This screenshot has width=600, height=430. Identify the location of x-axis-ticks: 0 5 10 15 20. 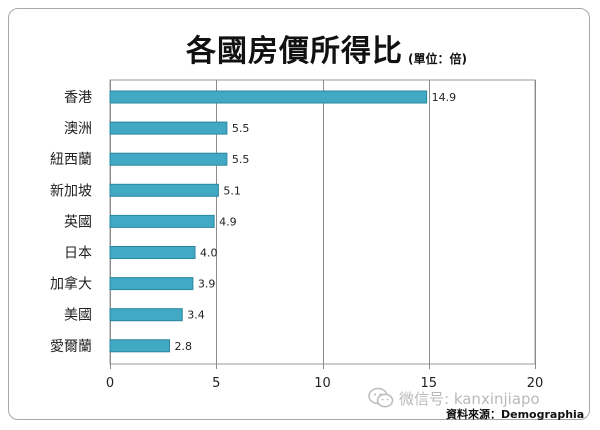
(324, 377).